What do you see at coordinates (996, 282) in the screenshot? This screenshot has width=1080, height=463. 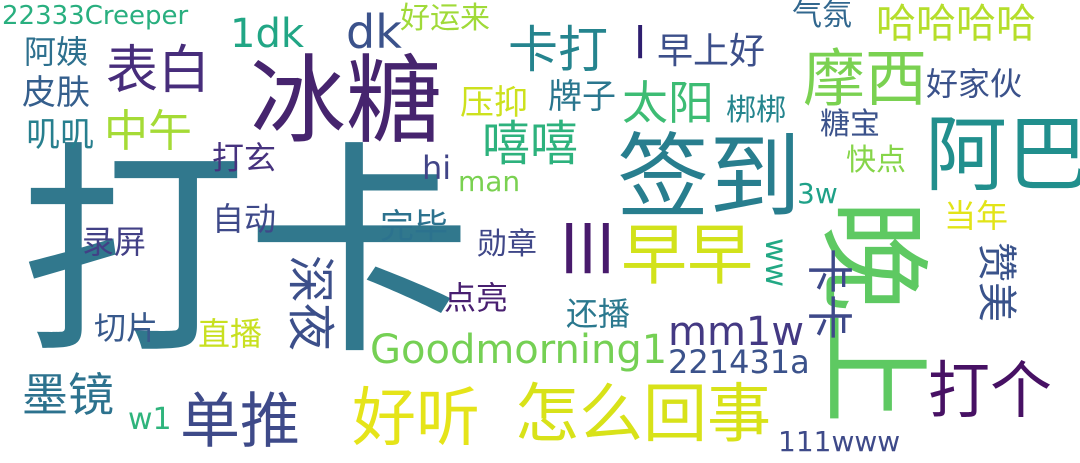 I see `word-zanmei: 赞美` at bounding box center [996, 282].